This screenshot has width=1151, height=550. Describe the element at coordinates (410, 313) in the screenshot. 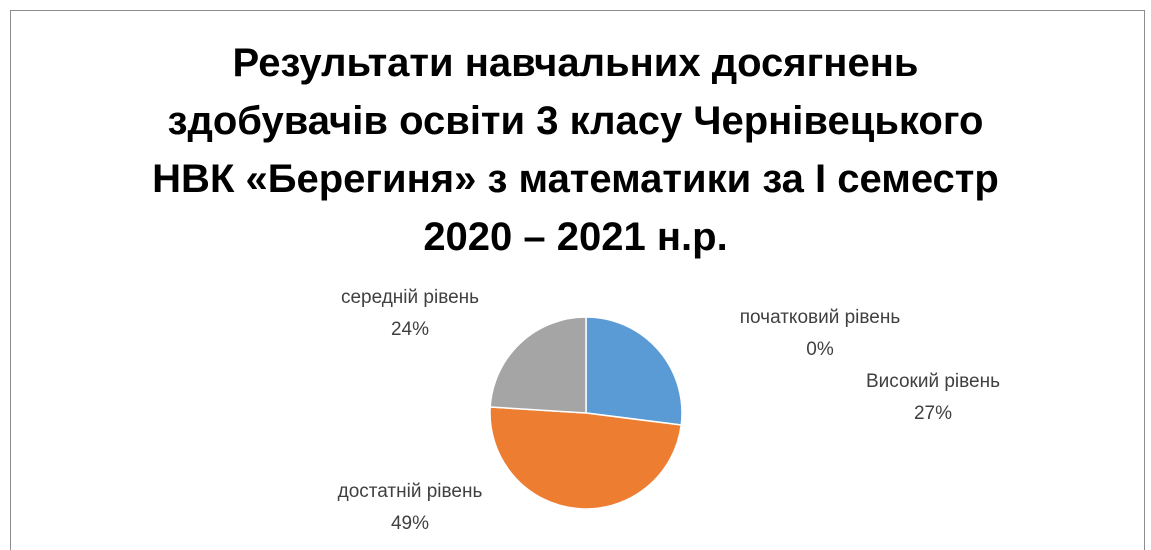

I see `data-label-3: середній рівень 24%` at that location.